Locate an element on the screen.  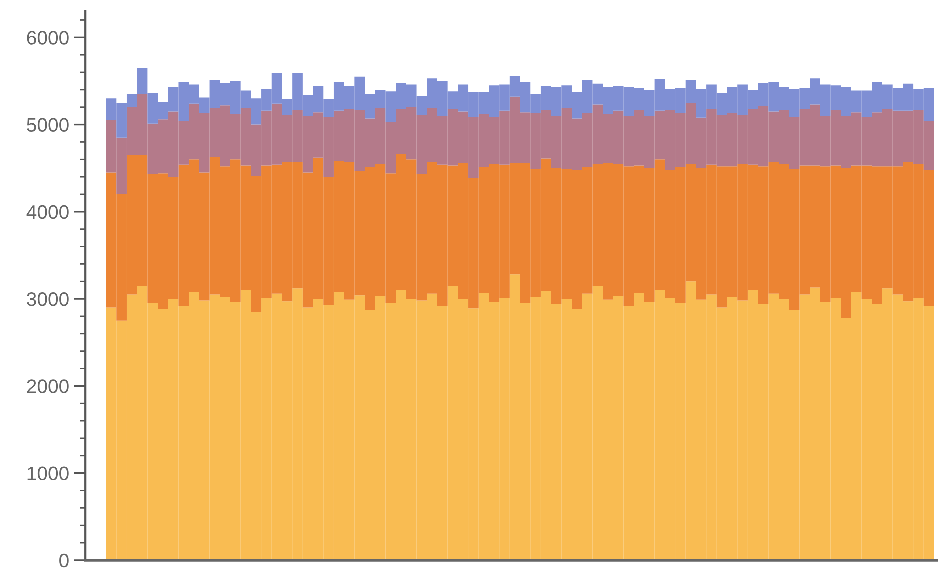
y-tick-label: 2000 is located at coordinates (48, 387).